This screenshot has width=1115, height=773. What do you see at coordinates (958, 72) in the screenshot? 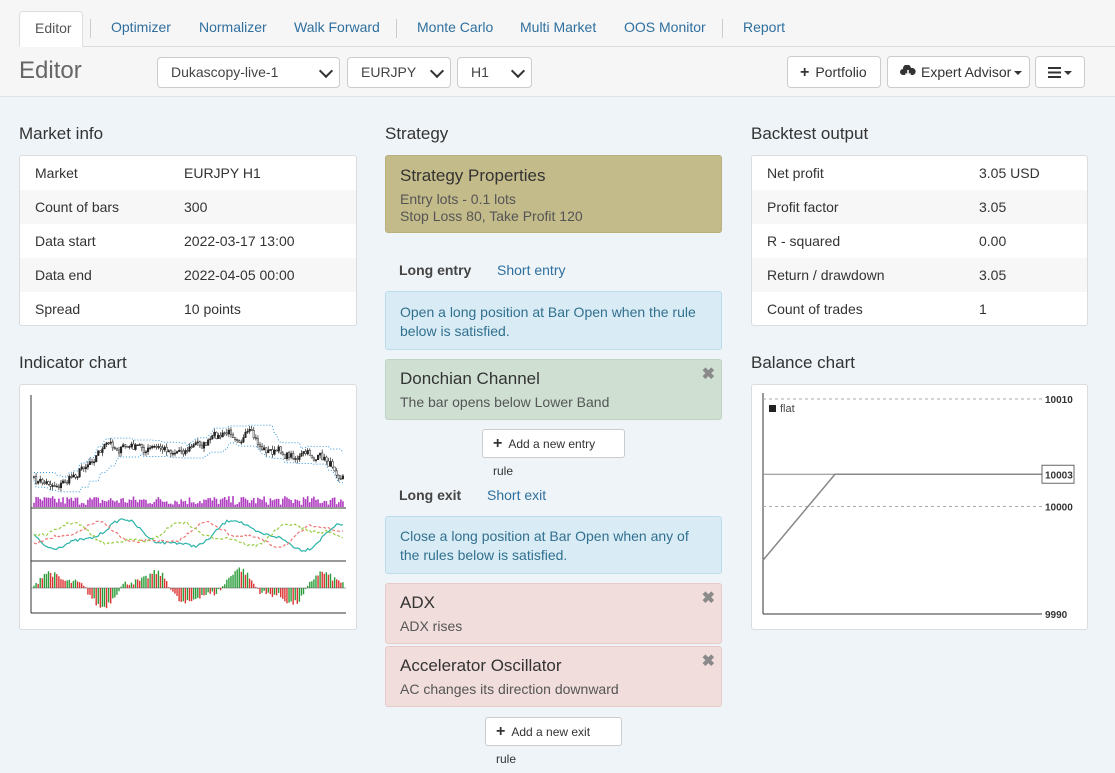
I see `expert-advisor-button: Expert Advisor` at bounding box center [958, 72].